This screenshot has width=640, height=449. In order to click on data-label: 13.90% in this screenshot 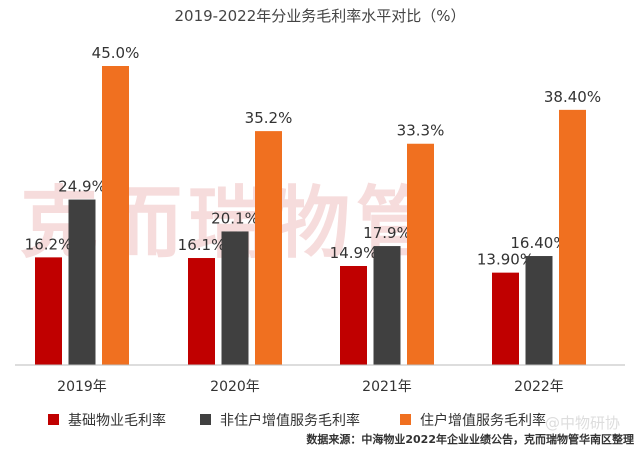, I will do `click(505, 260)`.